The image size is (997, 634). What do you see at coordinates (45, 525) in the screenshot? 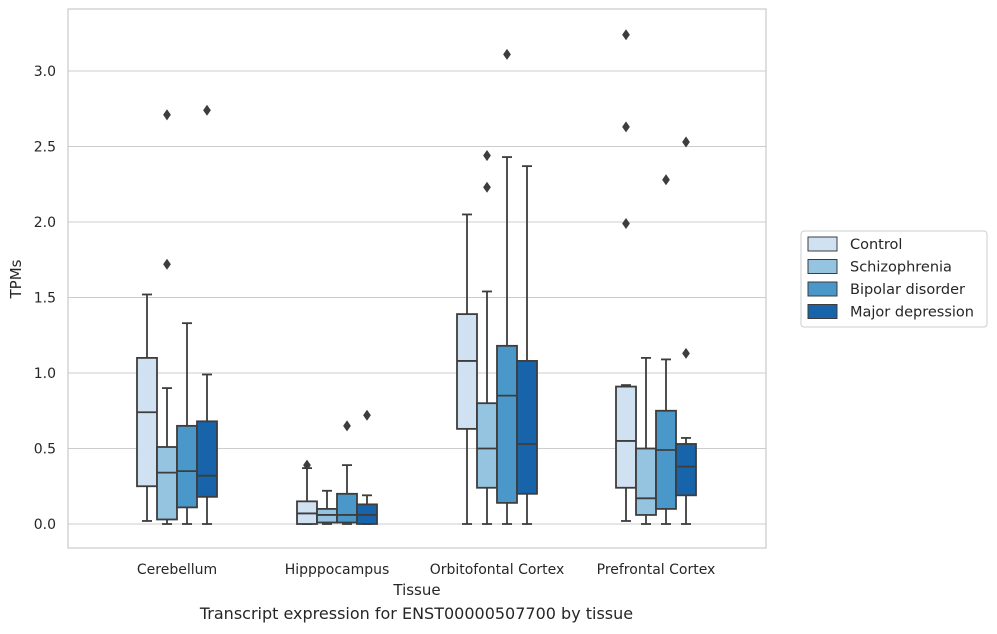
I see `y-tick-label: 0.0` at bounding box center [45, 525].